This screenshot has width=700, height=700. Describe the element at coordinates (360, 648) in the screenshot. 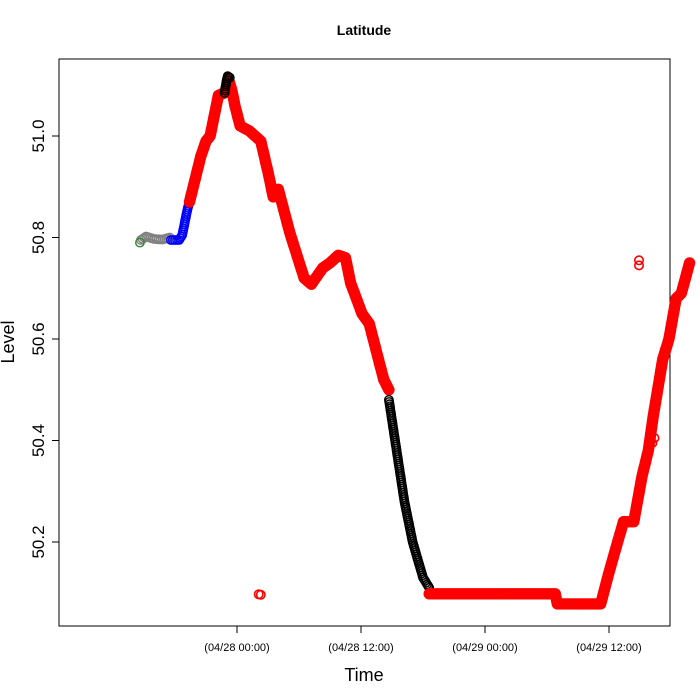

I see `x-tick-label-1: (04/28 12:00)` at that location.